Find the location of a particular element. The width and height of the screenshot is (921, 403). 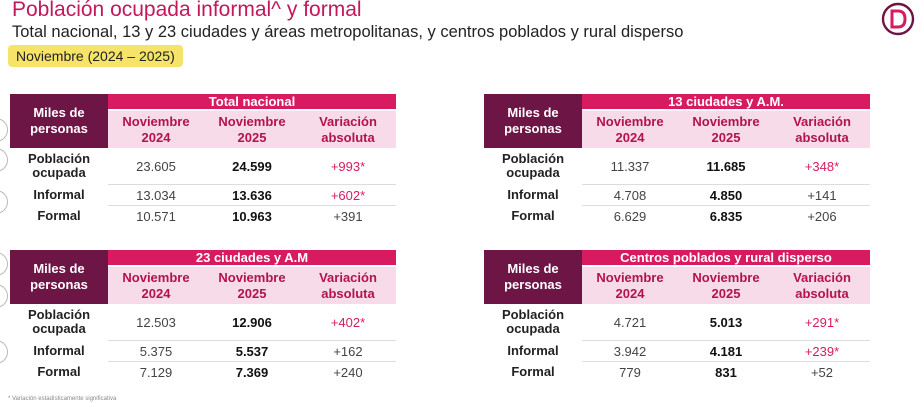

table-row: Formal 7.129 7.369 +240 is located at coordinates (203, 372).